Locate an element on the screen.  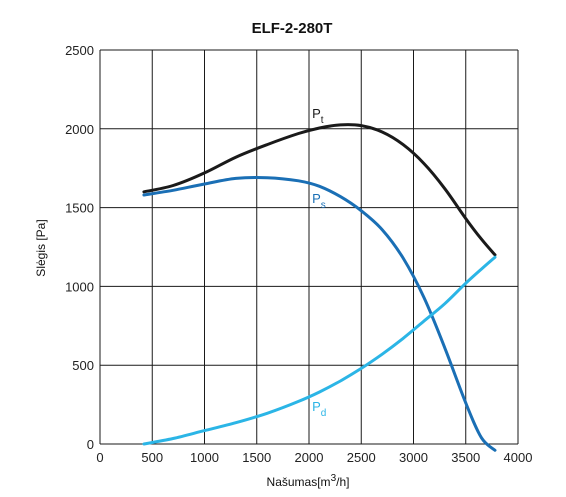
y-tick-label: 500 is located at coordinates (83, 365).